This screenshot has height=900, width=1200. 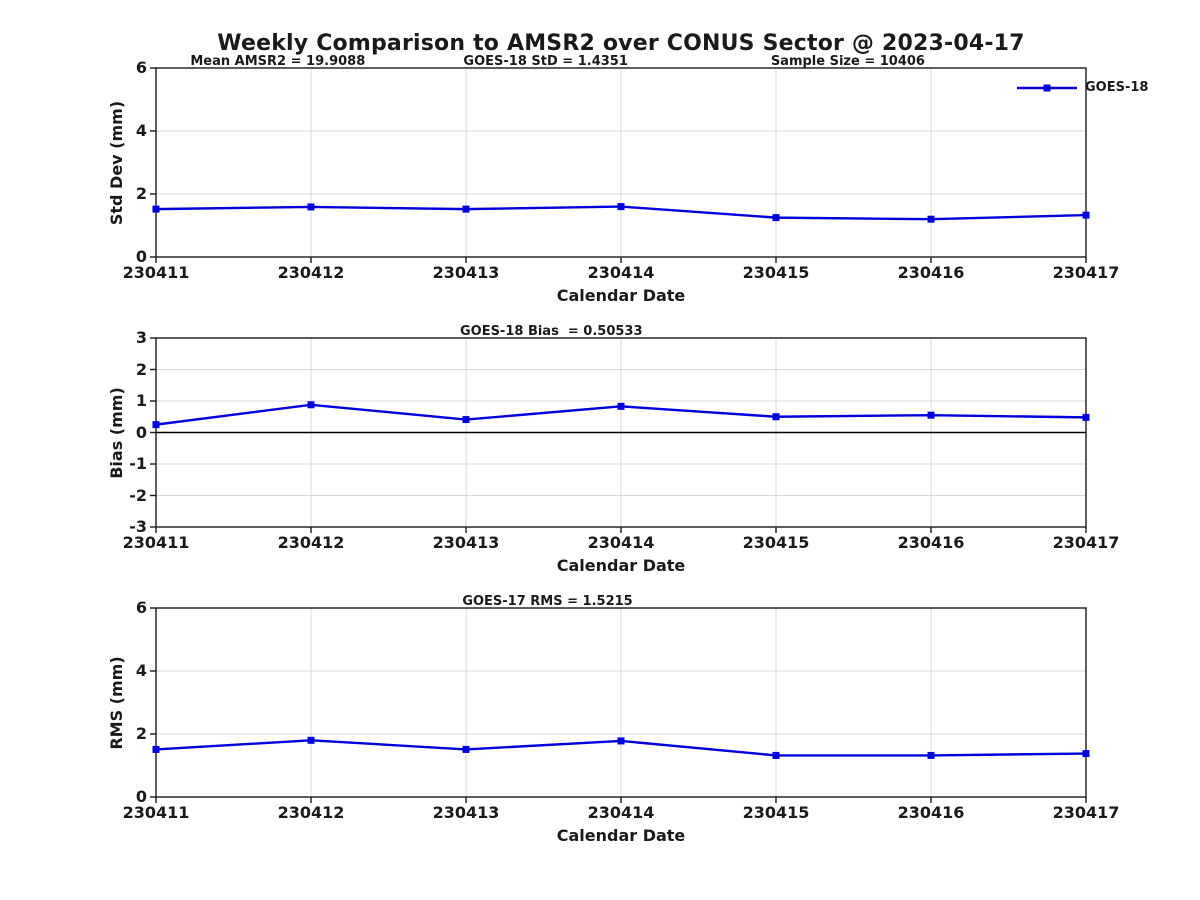 I want to click on subplot-std-dev-mm-annotation: GOES-18 StD = 1.4351, so click(x=545, y=61).